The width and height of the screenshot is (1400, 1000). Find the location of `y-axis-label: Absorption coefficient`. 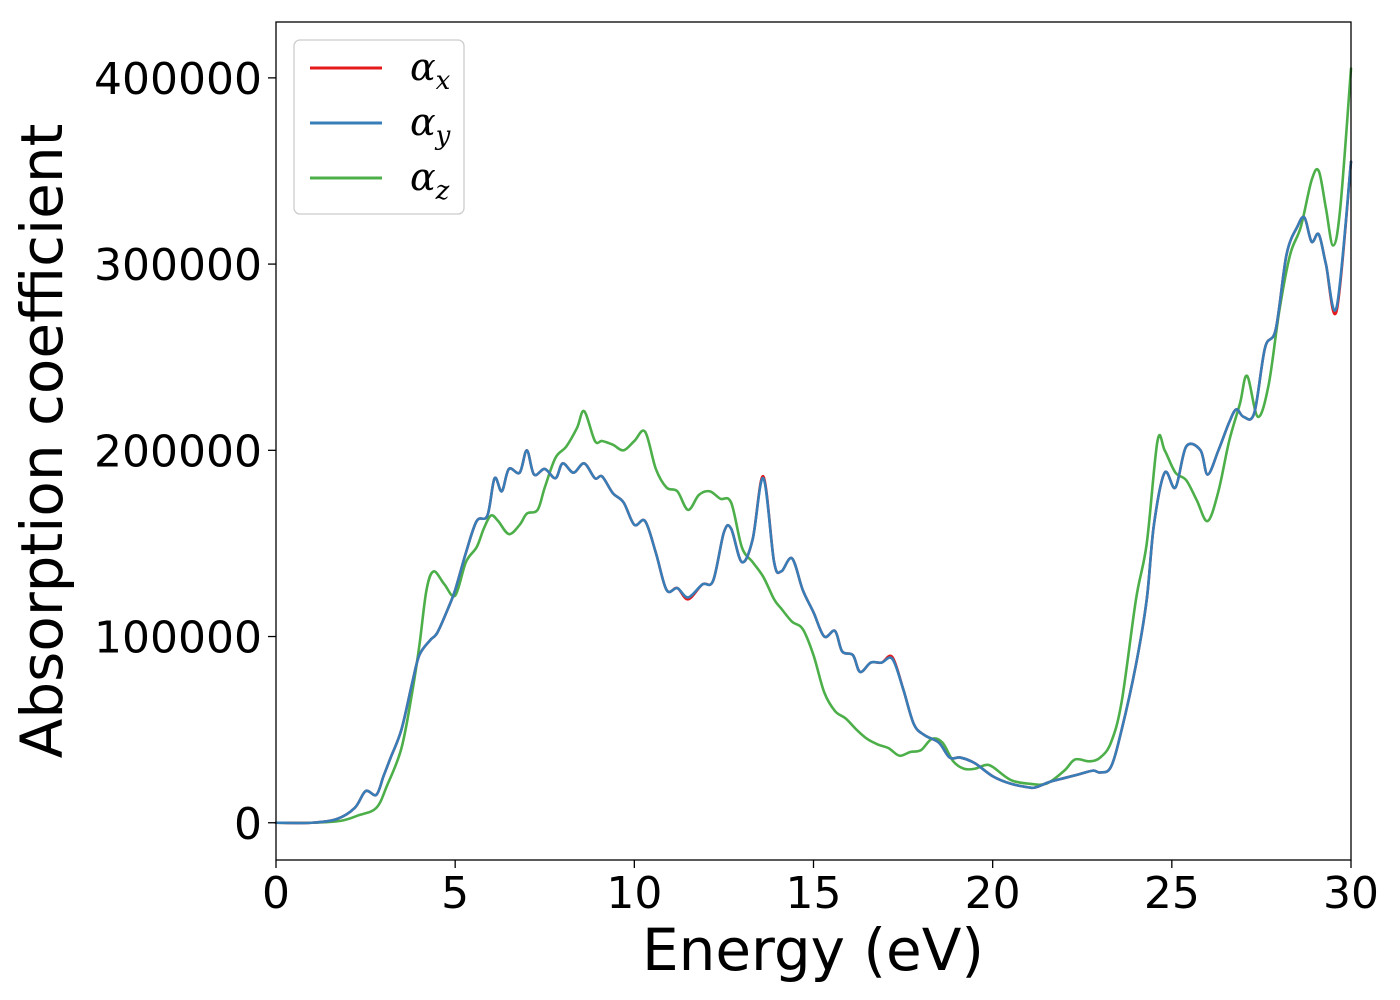

y-axis-label: Absorption coefficient is located at coordinates (42, 441).